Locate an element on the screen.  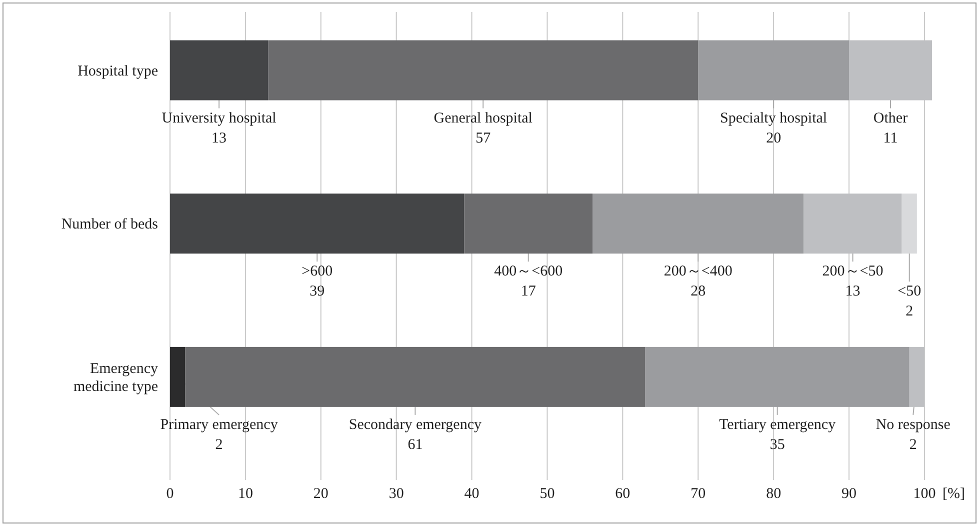
data-label: University hospital 13 is located at coordinates (219, 128).